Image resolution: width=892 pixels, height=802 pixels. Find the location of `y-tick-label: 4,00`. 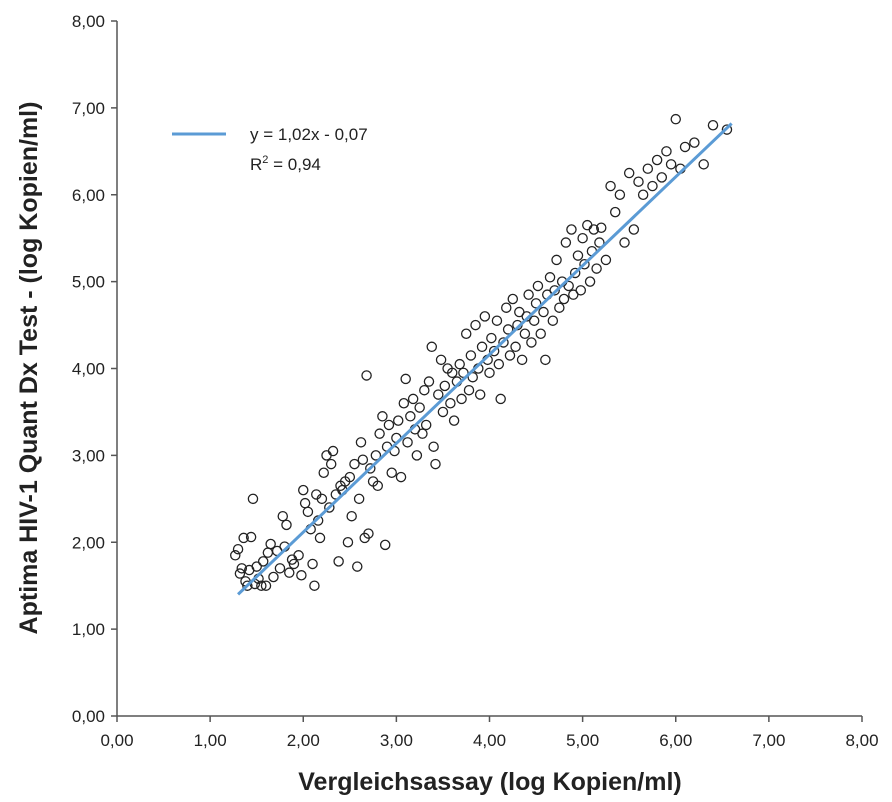

y-tick-label: 4,00 is located at coordinates (88, 369).